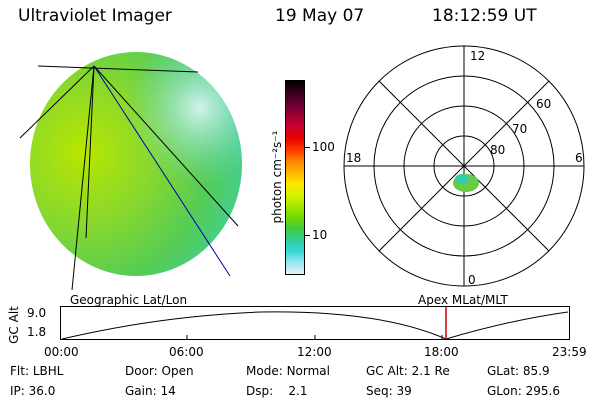 This screenshot has height=400, width=600. What do you see at coordinates (95, 16) in the screenshot?
I see `instrument-title: Ultraviolet Imager` at bounding box center [95, 16].